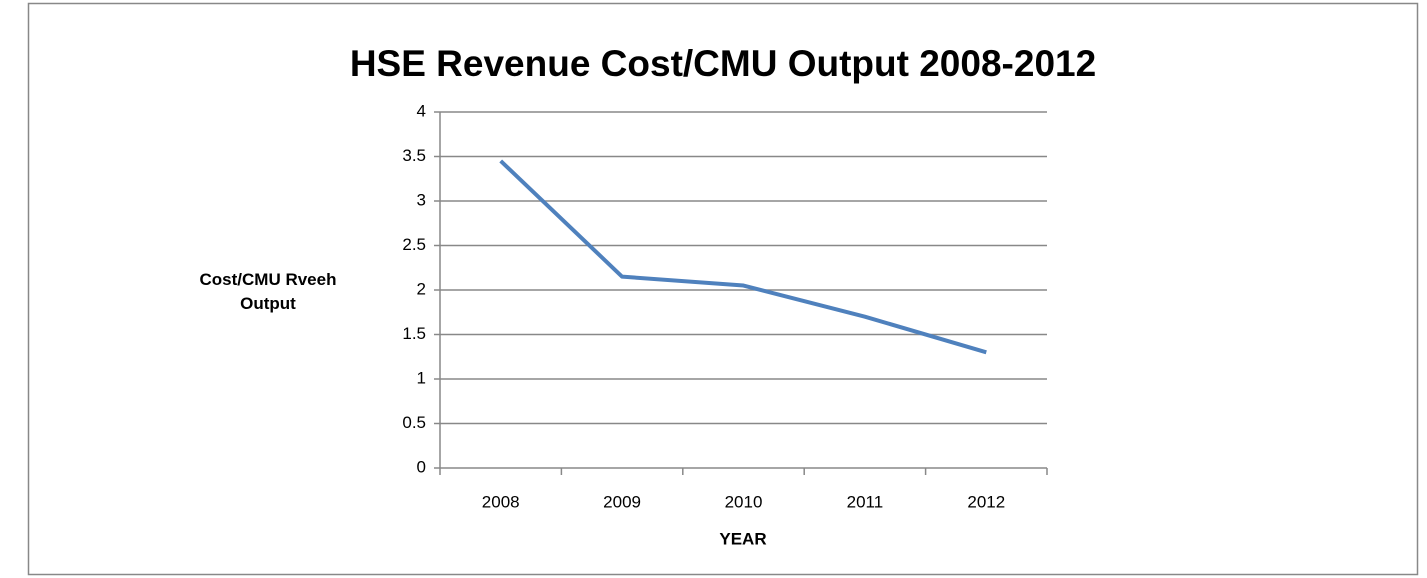 Image resolution: width=1427 pixels, height=578 pixels. I want to click on y-axis-label: Cost/CMU Rveeh Output, so click(268, 291).